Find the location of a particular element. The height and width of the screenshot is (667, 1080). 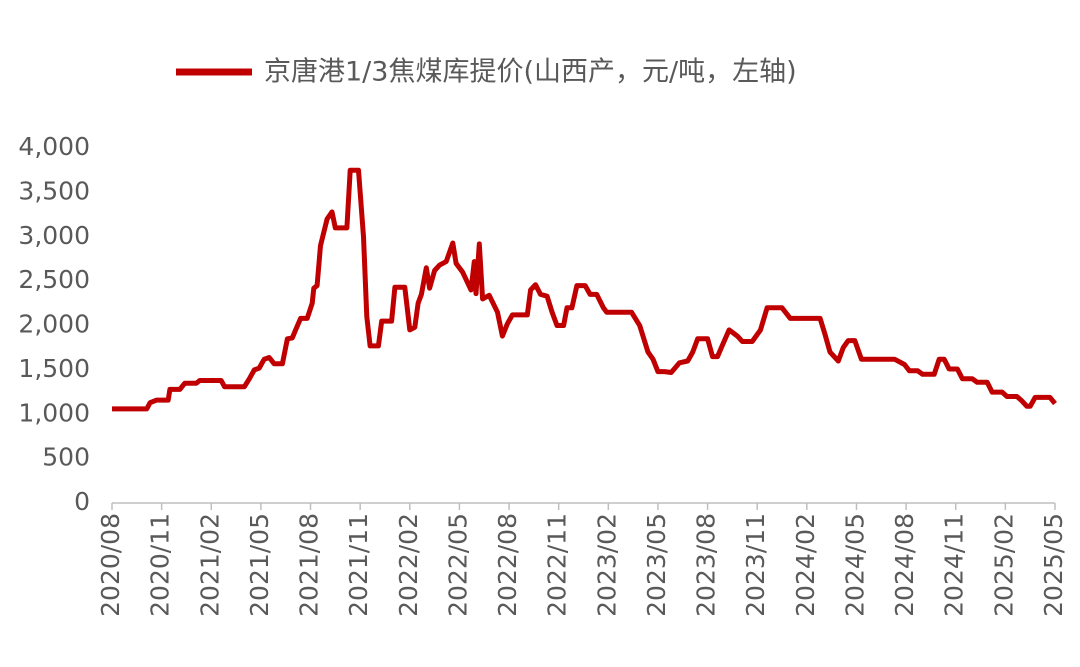

x-tick-label: 2020/08 is located at coordinates (110, 565).